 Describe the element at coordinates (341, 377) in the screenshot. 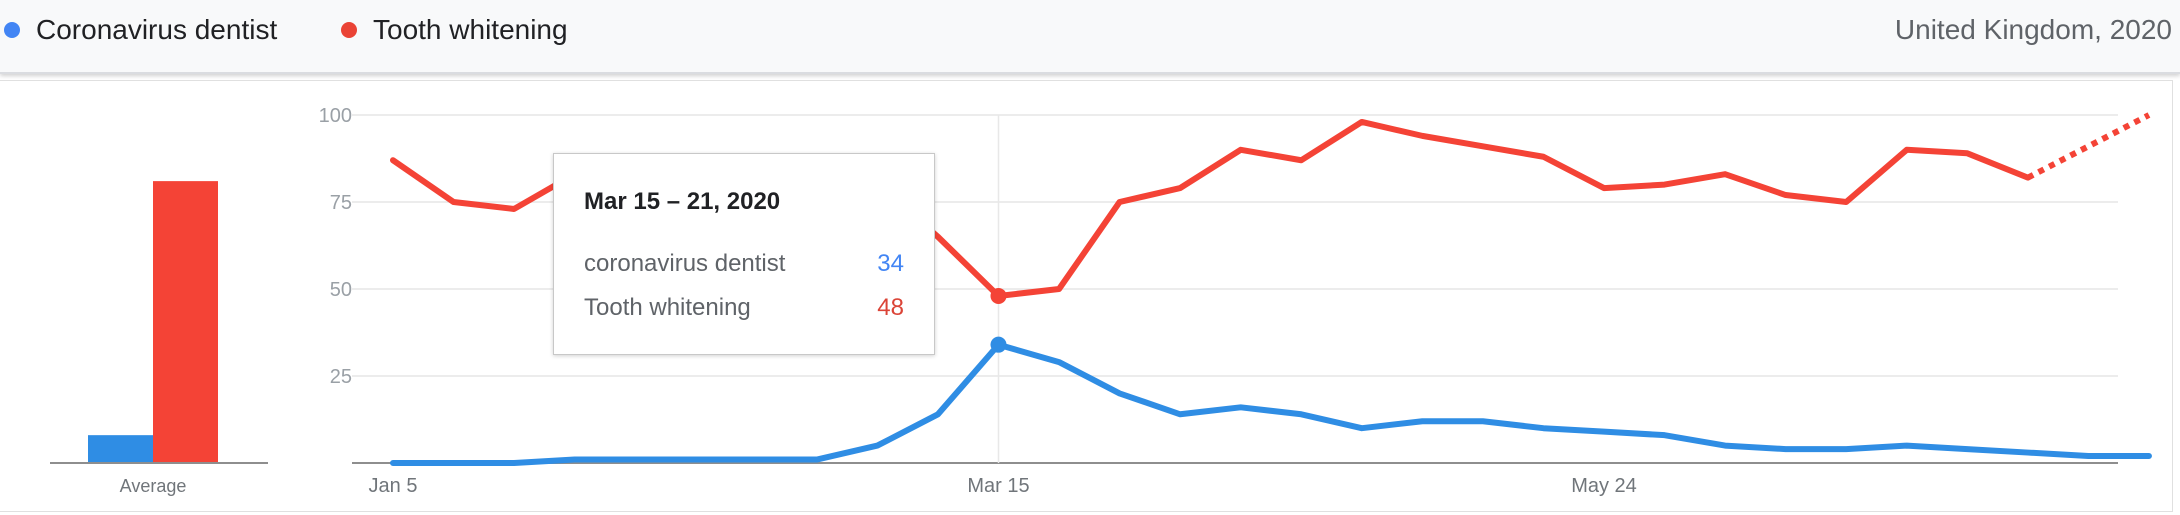

I see `y-tick-label-25: 25` at that location.